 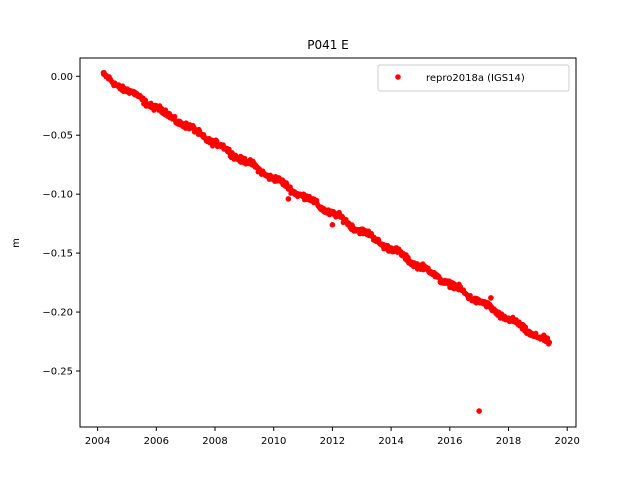 What do you see at coordinates (57, 372) in the screenshot?
I see `y-tick-label: −0.25` at bounding box center [57, 372].